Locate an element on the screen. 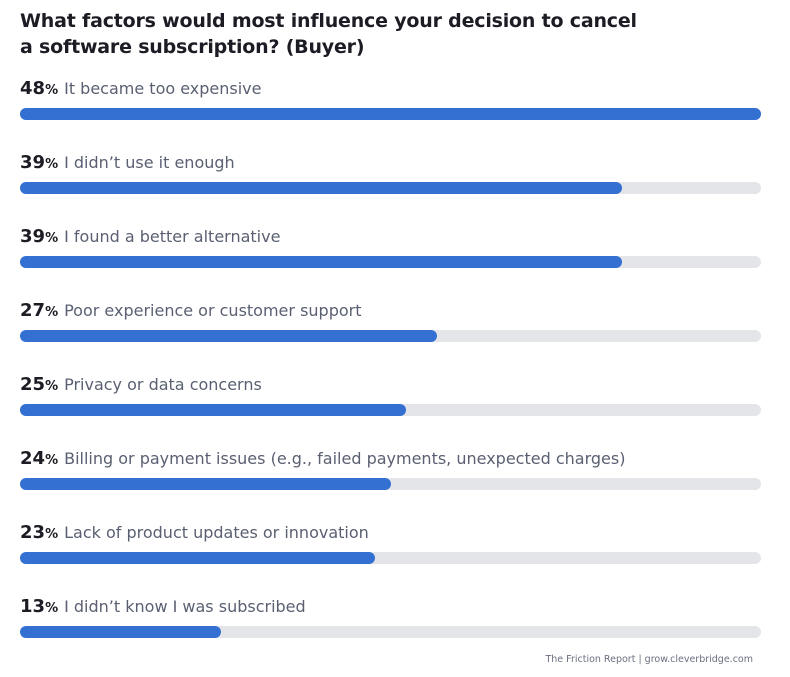  value-label: 27% is located at coordinates (39, 310).